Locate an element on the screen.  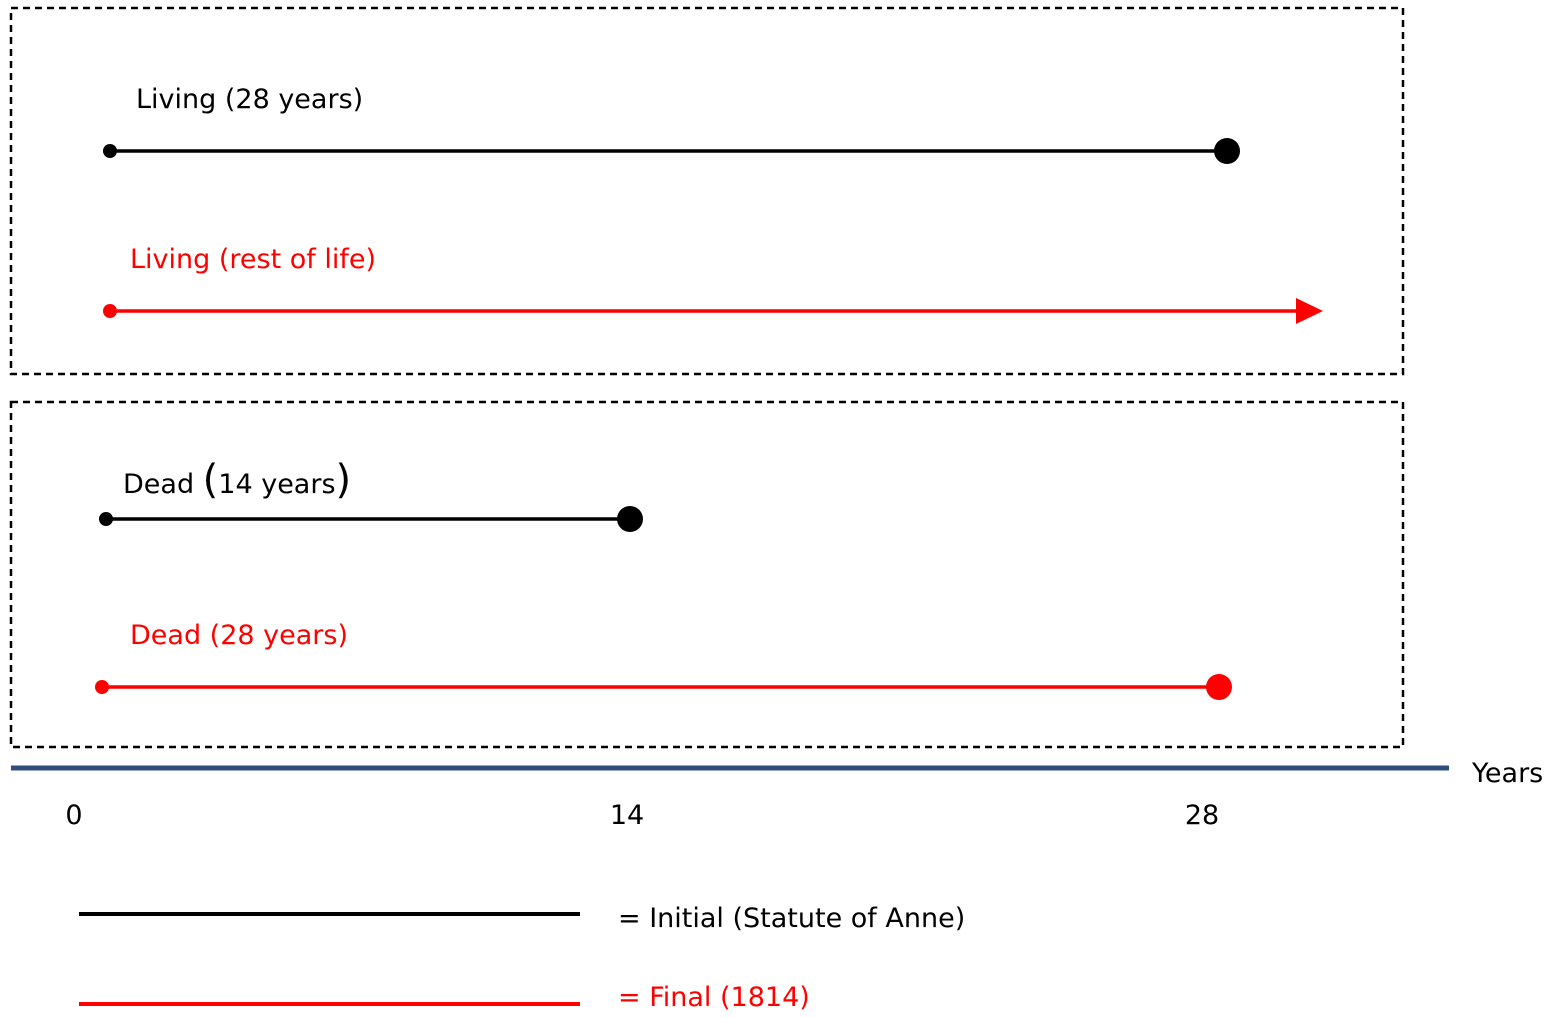
dead-initial-label: Dead (14 years) is located at coordinates (237, 480).